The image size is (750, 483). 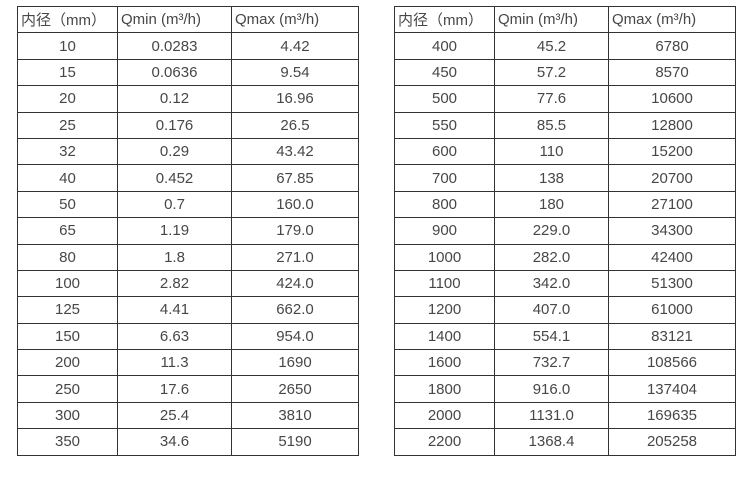 I want to click on qmin-cell: 0.29, so click(x=174, y=151).